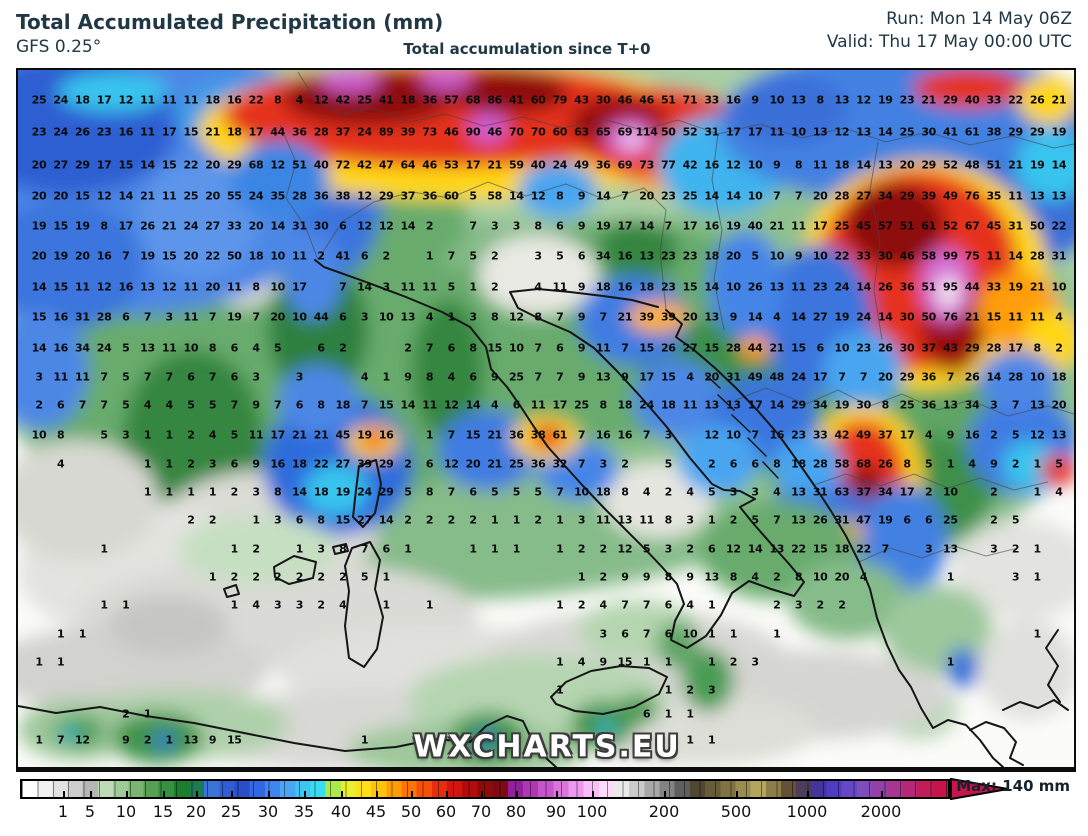 The image size is (1088, 836). Describe the element at coordinates (1059, 226) in the screenshot. I see `grid-value: 22` at that location.